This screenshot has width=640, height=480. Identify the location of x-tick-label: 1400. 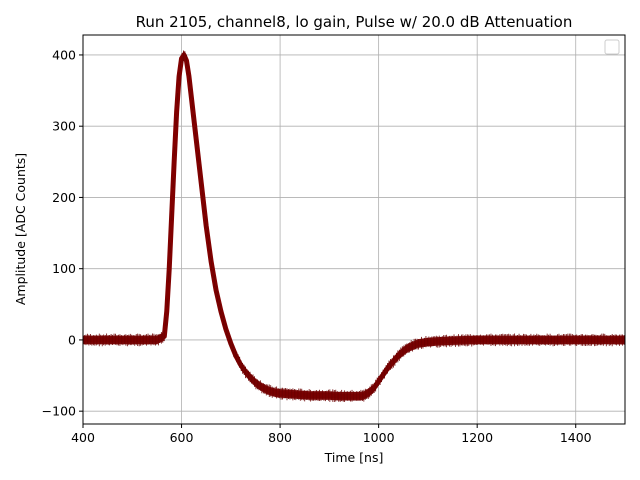
(576, 437).